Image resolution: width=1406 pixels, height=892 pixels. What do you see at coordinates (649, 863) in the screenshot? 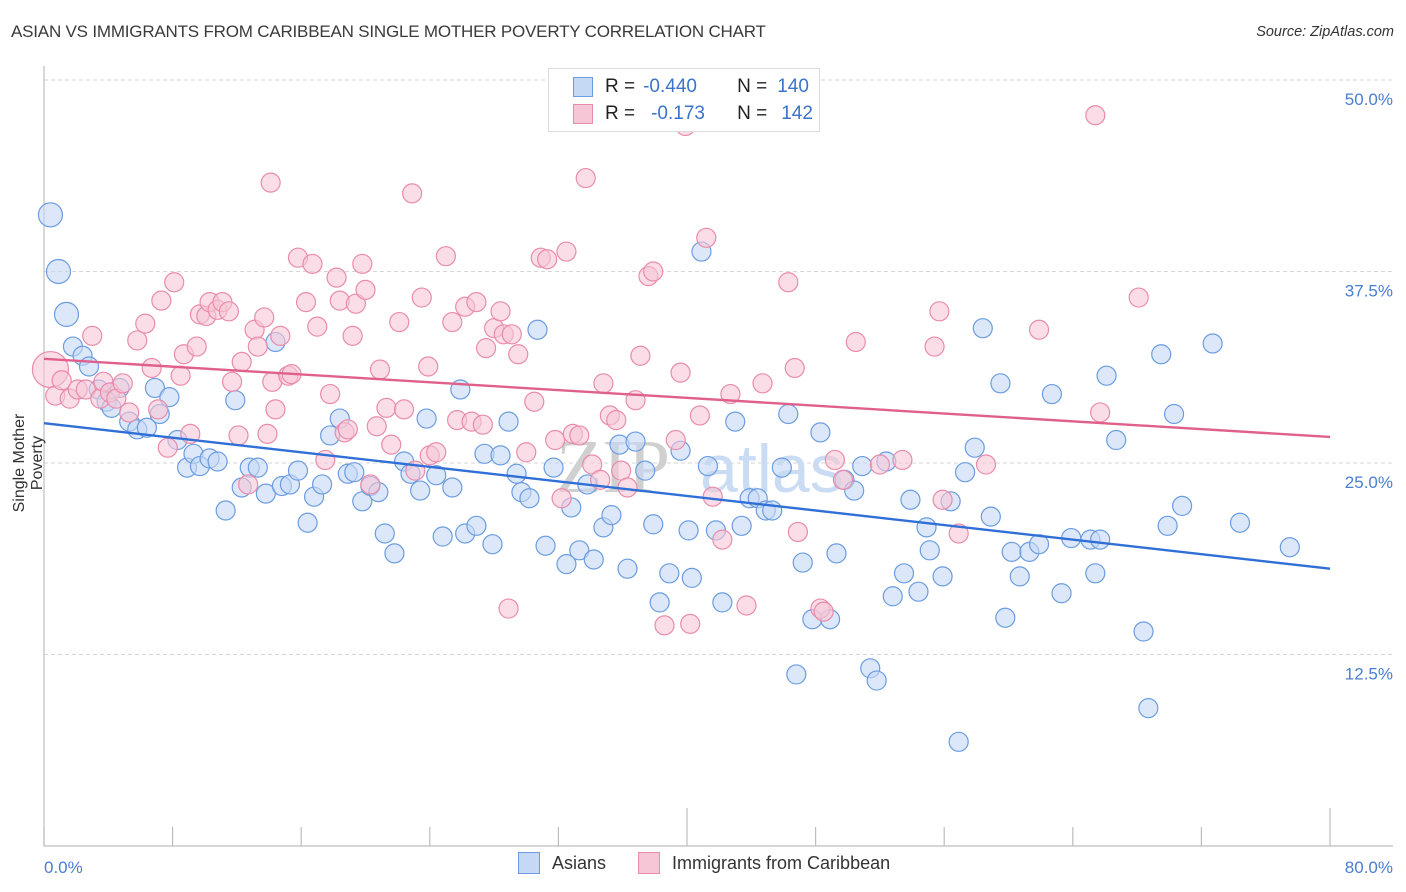
I see `caribbean-swatch` at bounding box center [649, 863].